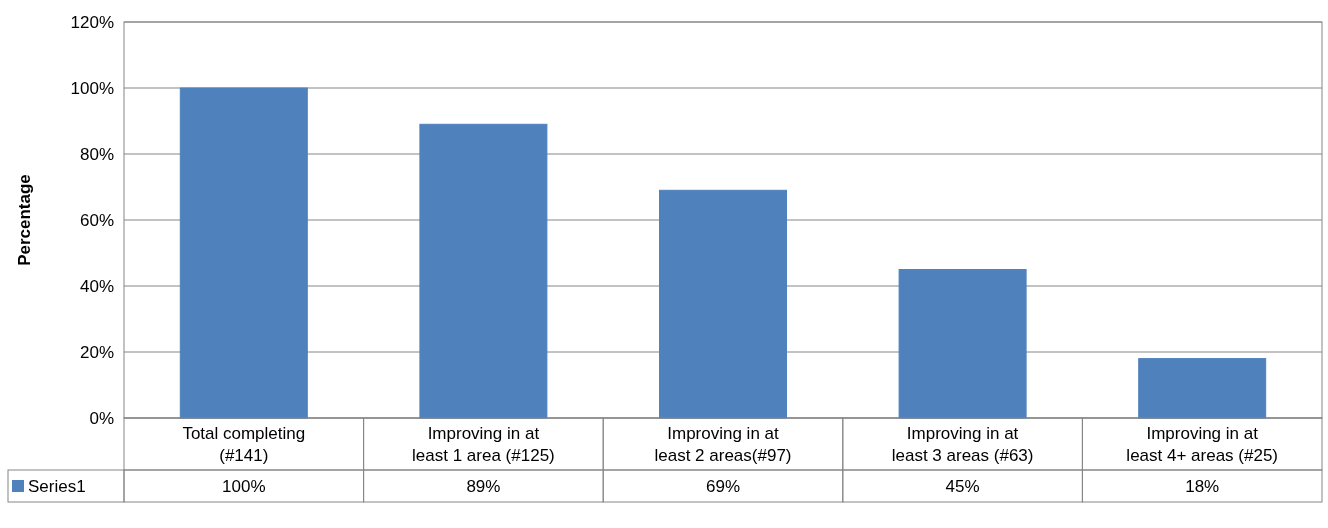 The width and height of the screenshot is (1328, 528). Describe the element at coordinates (96, 220) in the screenshot. I see `y-tick-label: 60%` at that location.